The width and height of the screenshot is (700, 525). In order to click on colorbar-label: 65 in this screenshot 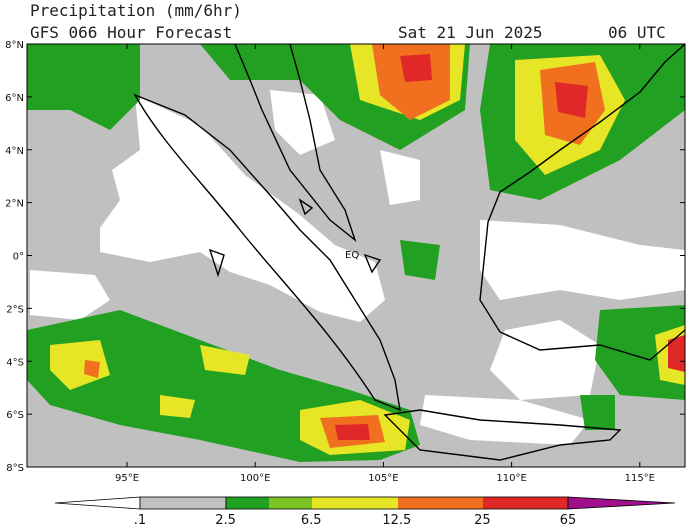, I will do `click(568, 519)`.